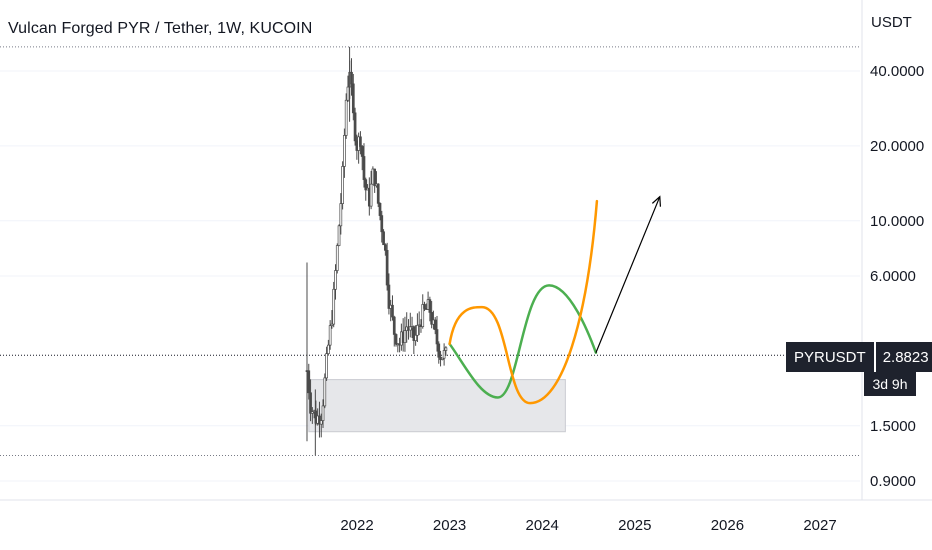  What do you see at coordinates (892, 250) in the screenshot?
I see `price-axis-layer: 40.0000 20.0000 10.0000 6.0000 1.5000 0.9000` at bounding box center [892, 250].